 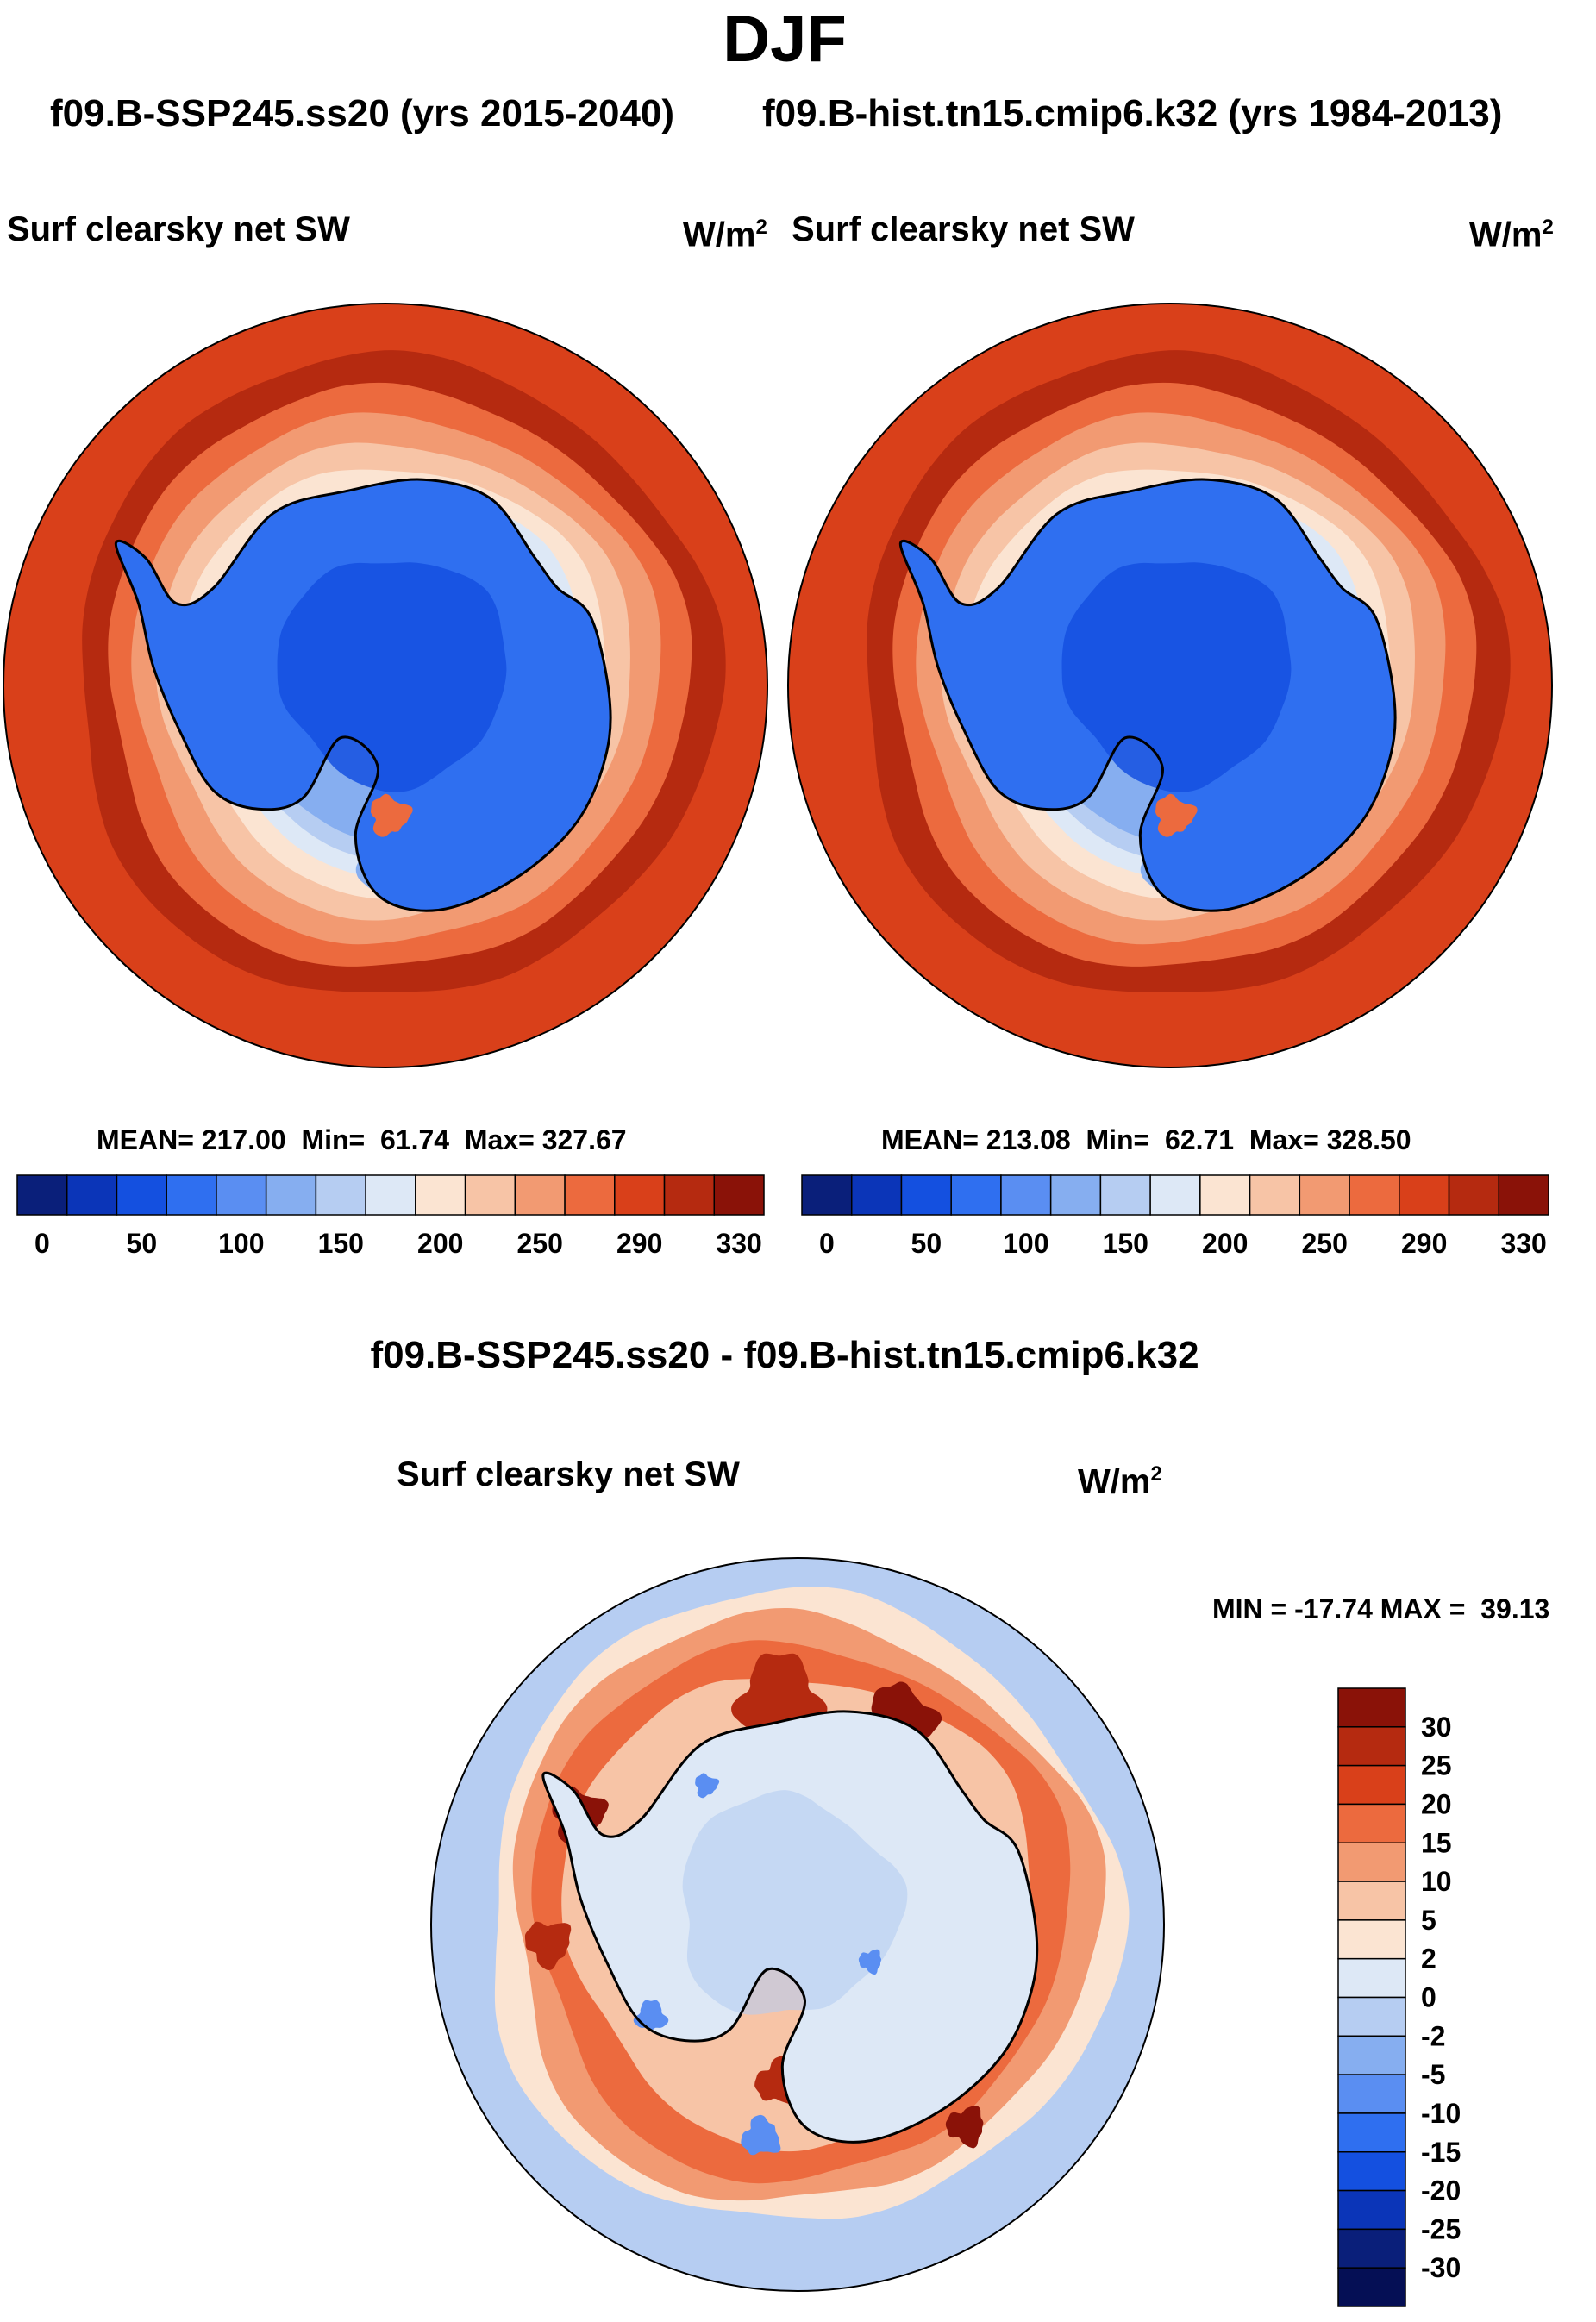 I want to click on control-units-label: W/m2, so click(x=1511, y=235).